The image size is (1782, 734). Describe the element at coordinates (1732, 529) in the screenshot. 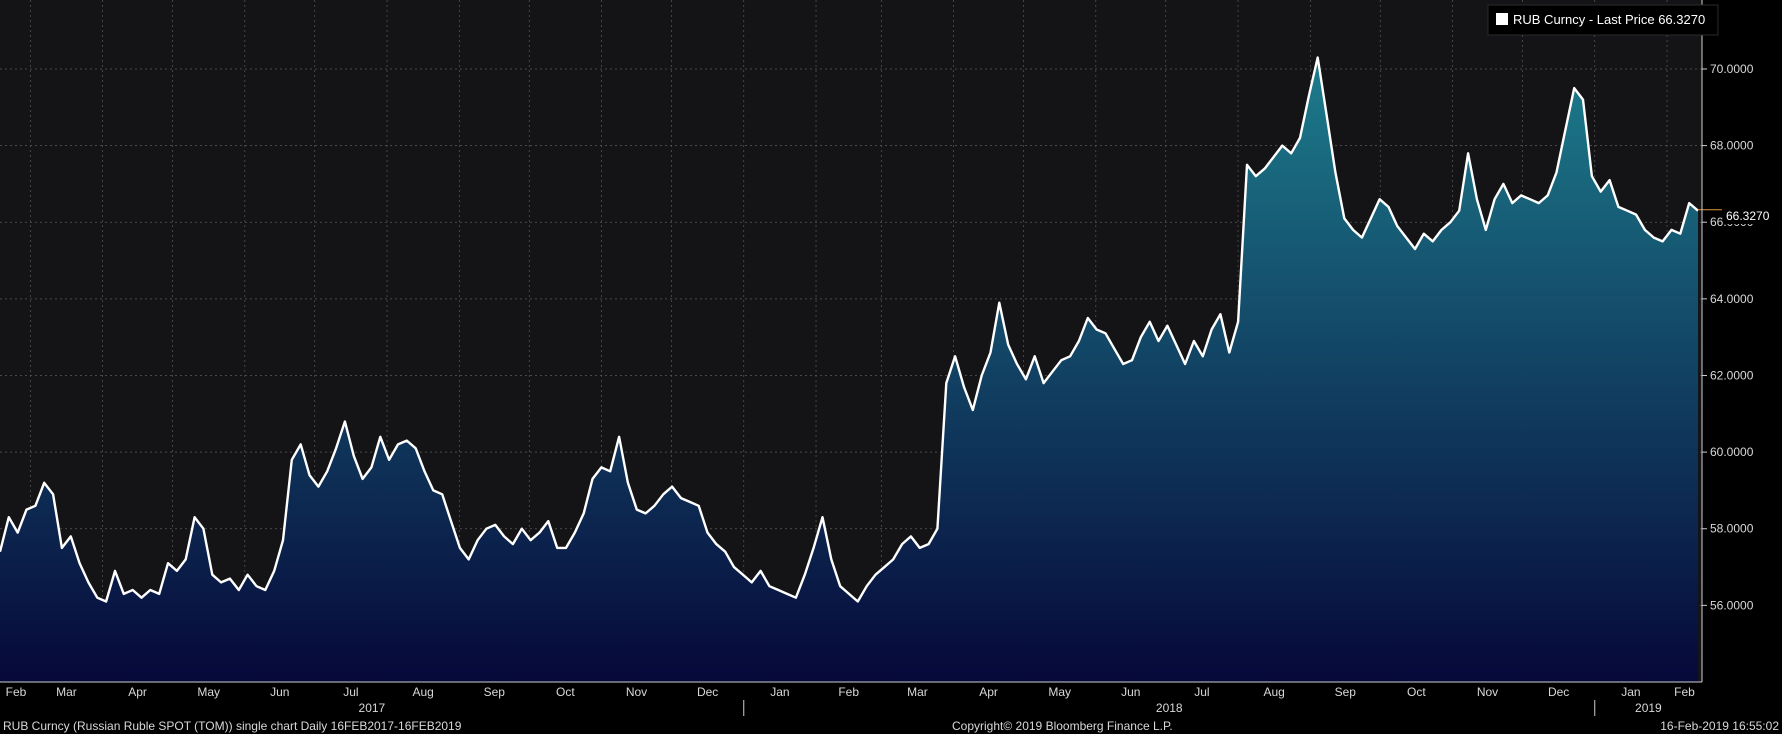

I see `y-tick-label: 58.0000` at that location.